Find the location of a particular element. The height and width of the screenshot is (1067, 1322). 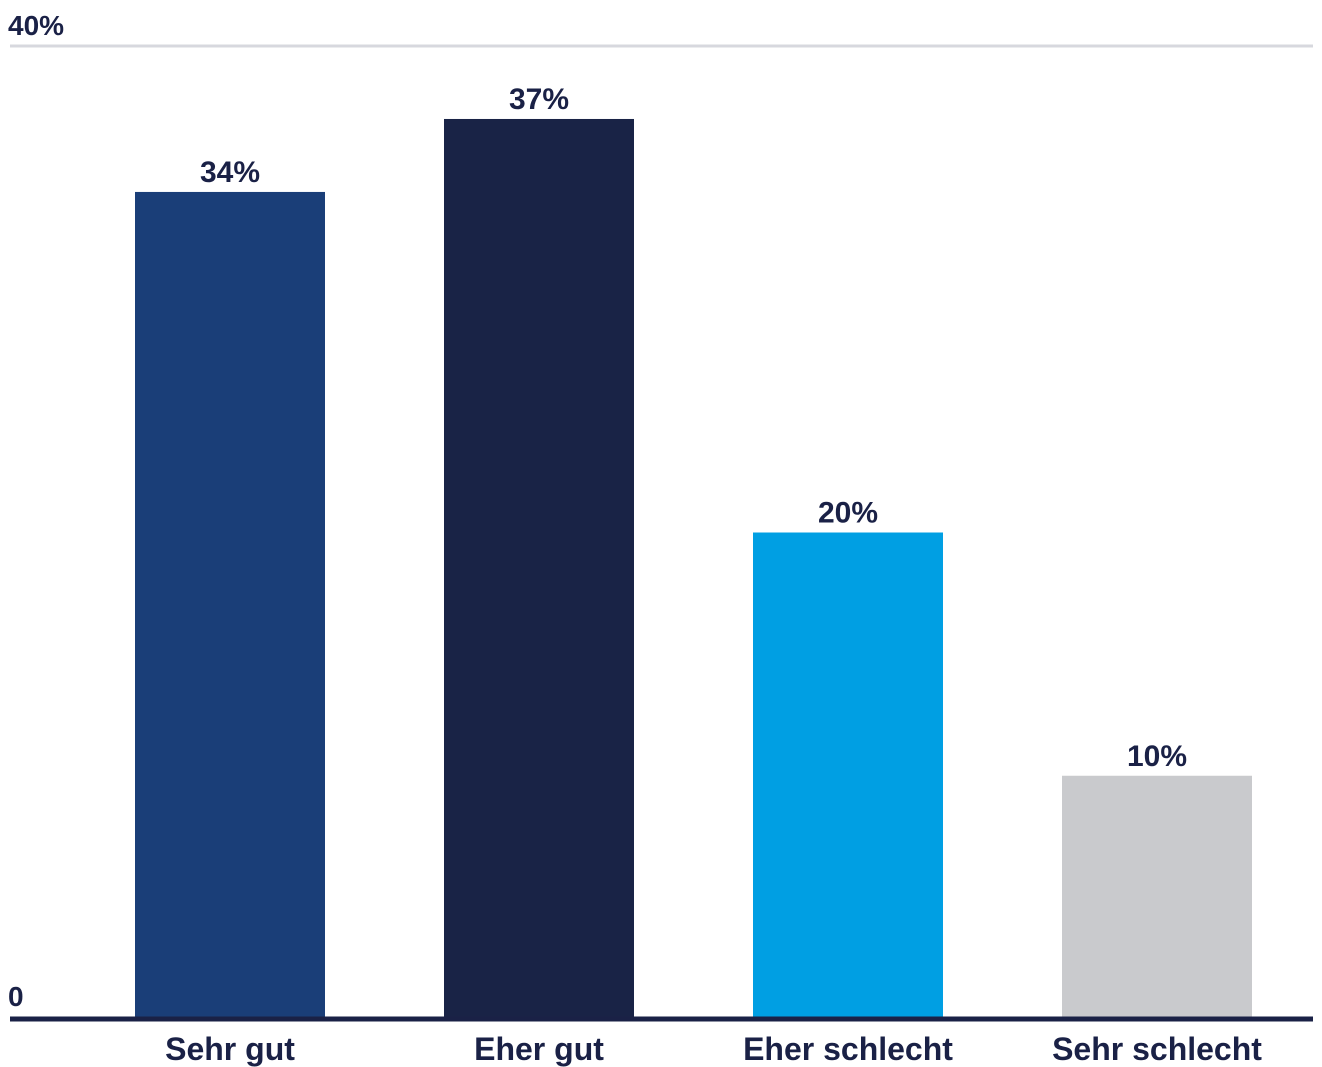

y-tick-label-zero: 0 is located at coordinates (16, 996).